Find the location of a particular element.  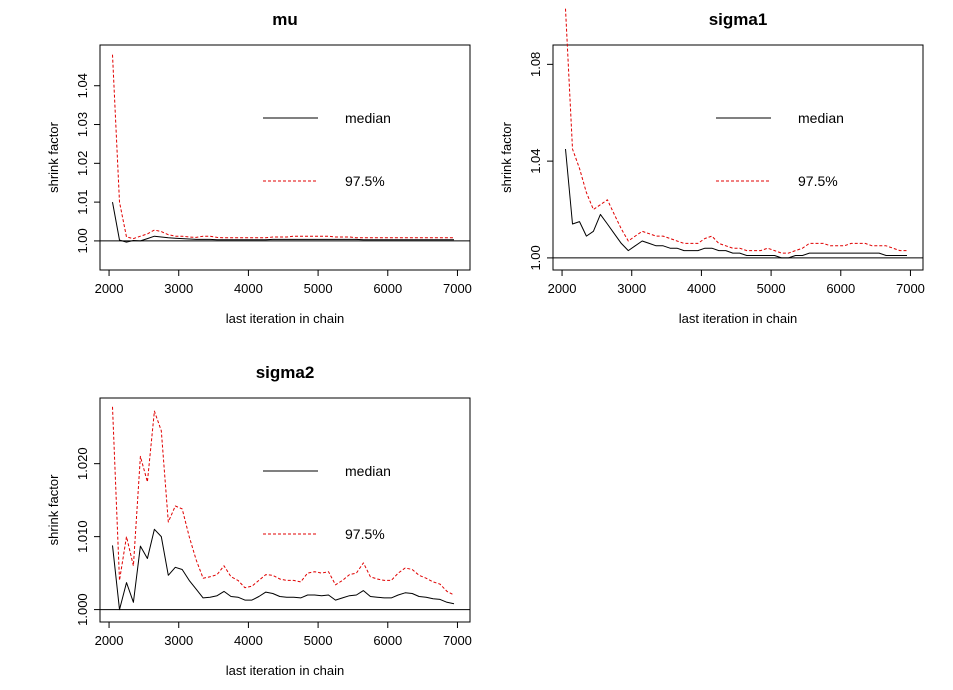

y-tick-label: 1.02 is located at coordinates (82, 163).